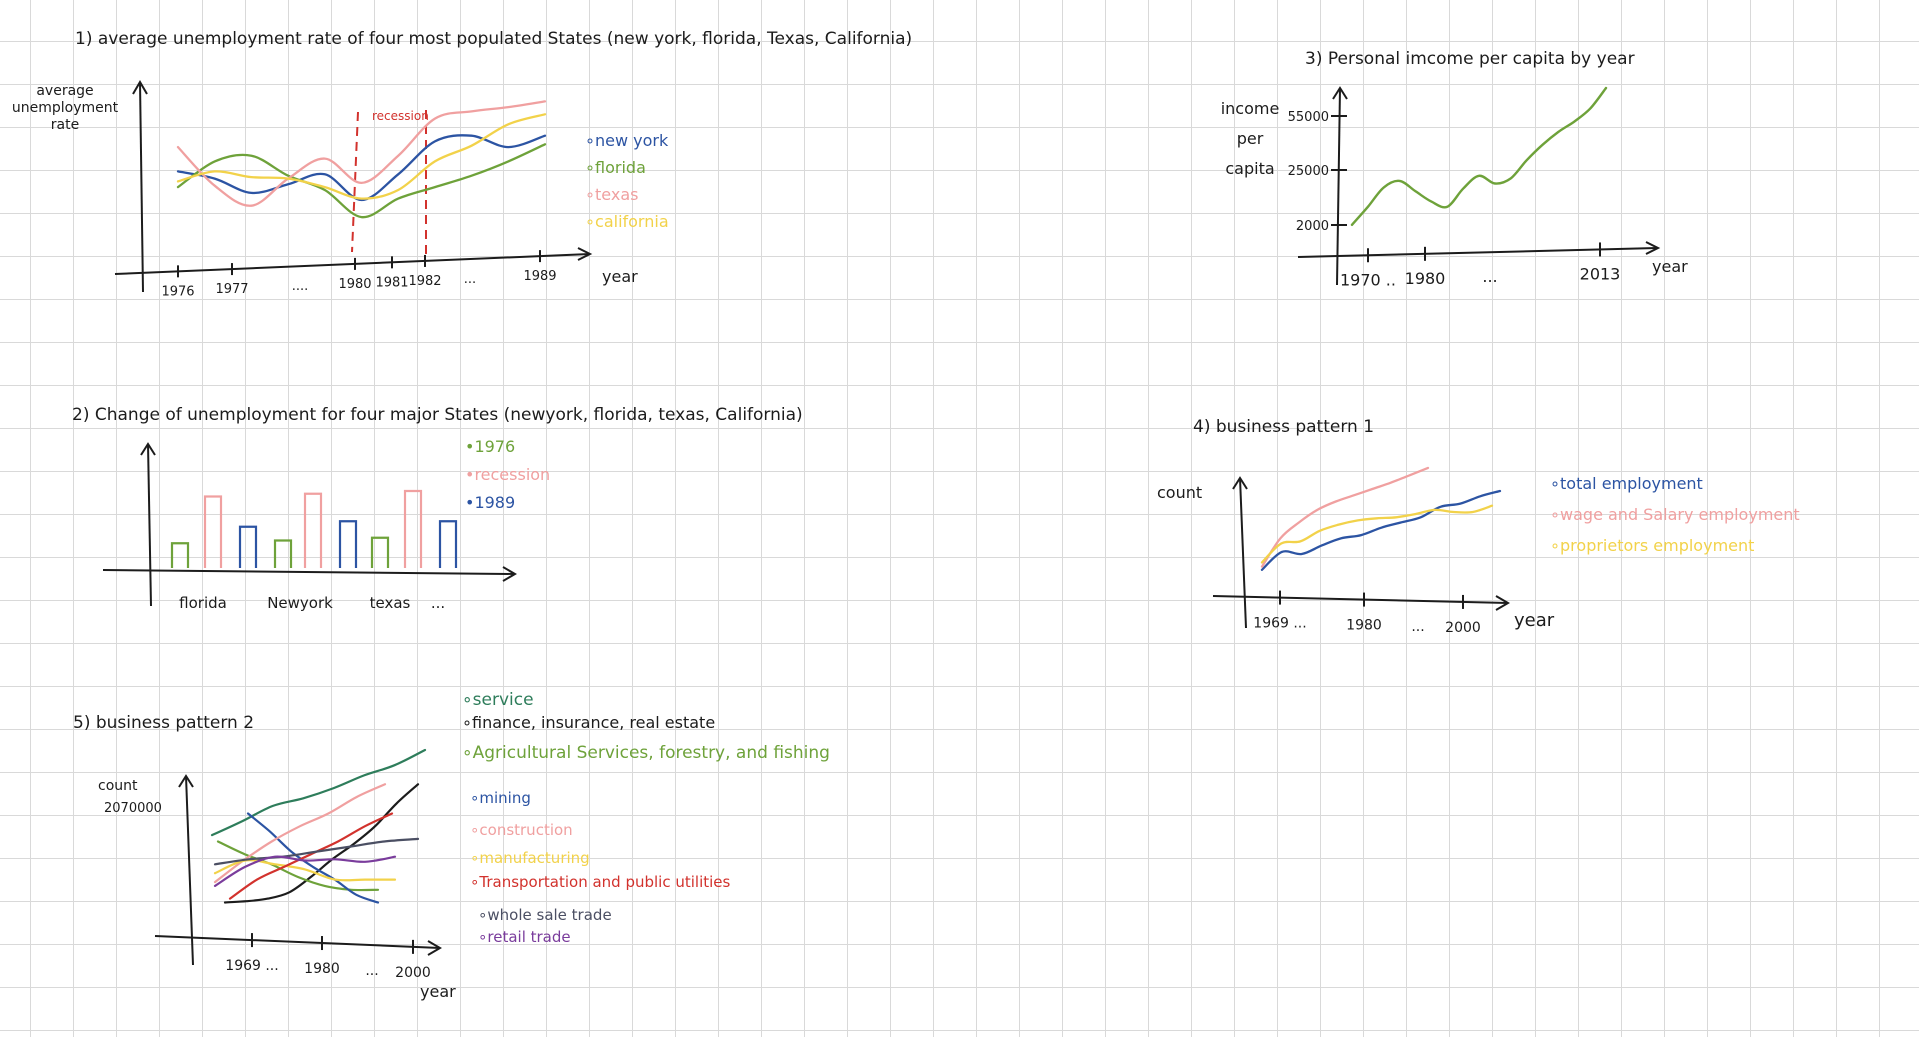 This screenshot has width=1919, height=1037. I want to click on label-line: unemployment, so click(65, 108).